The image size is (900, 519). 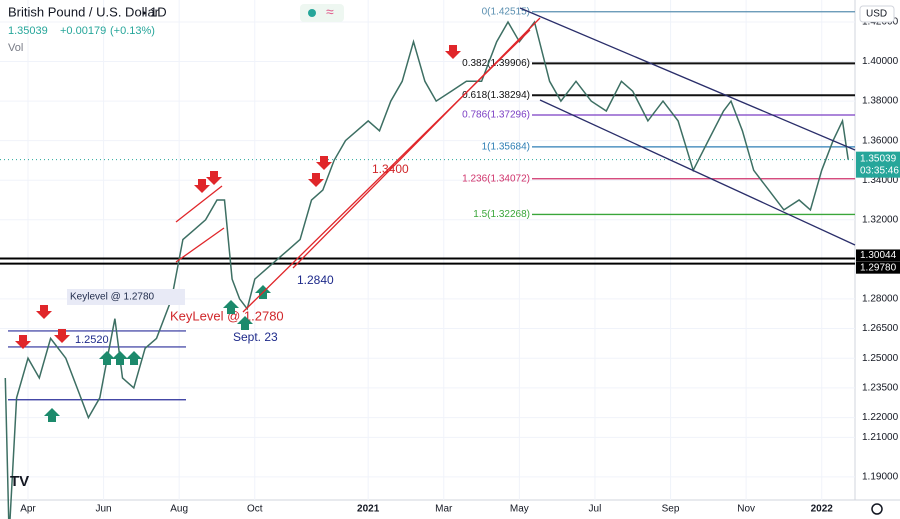 I want to click on currency-button, so click(x=877, y=14).